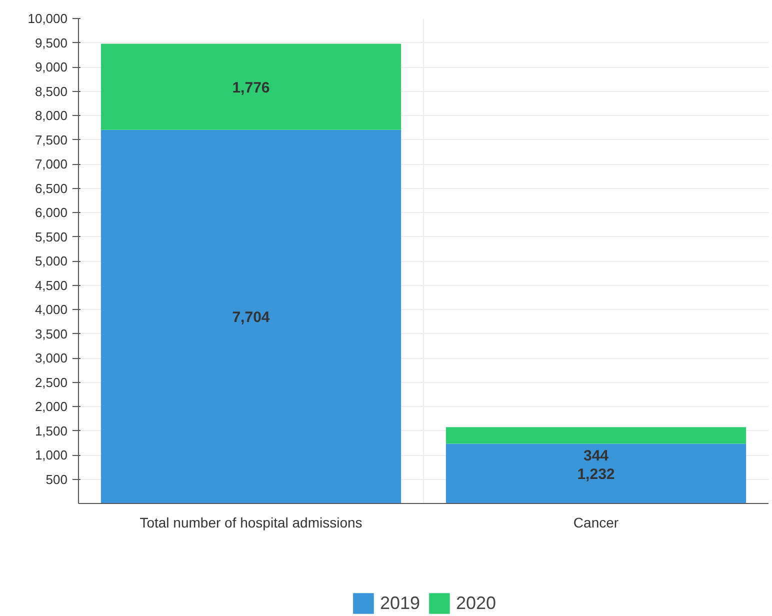 Image resolution: width=772 pixels, height=616 pixels. I want to click on y-tick-label: 5,000, so click(51, 261).